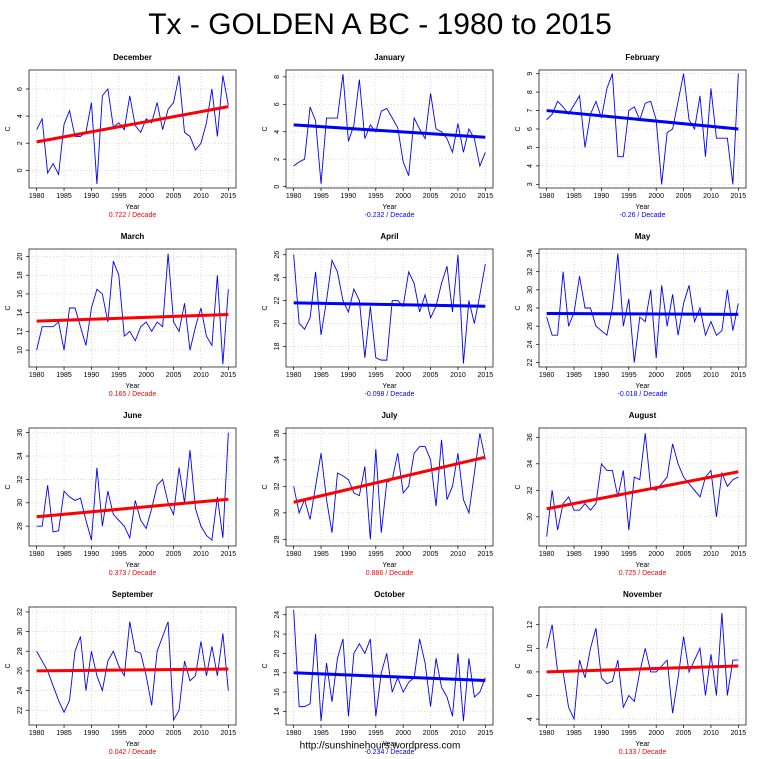 The image size is (760, 759). I want to click on panel-title: September, so click(132, 594).